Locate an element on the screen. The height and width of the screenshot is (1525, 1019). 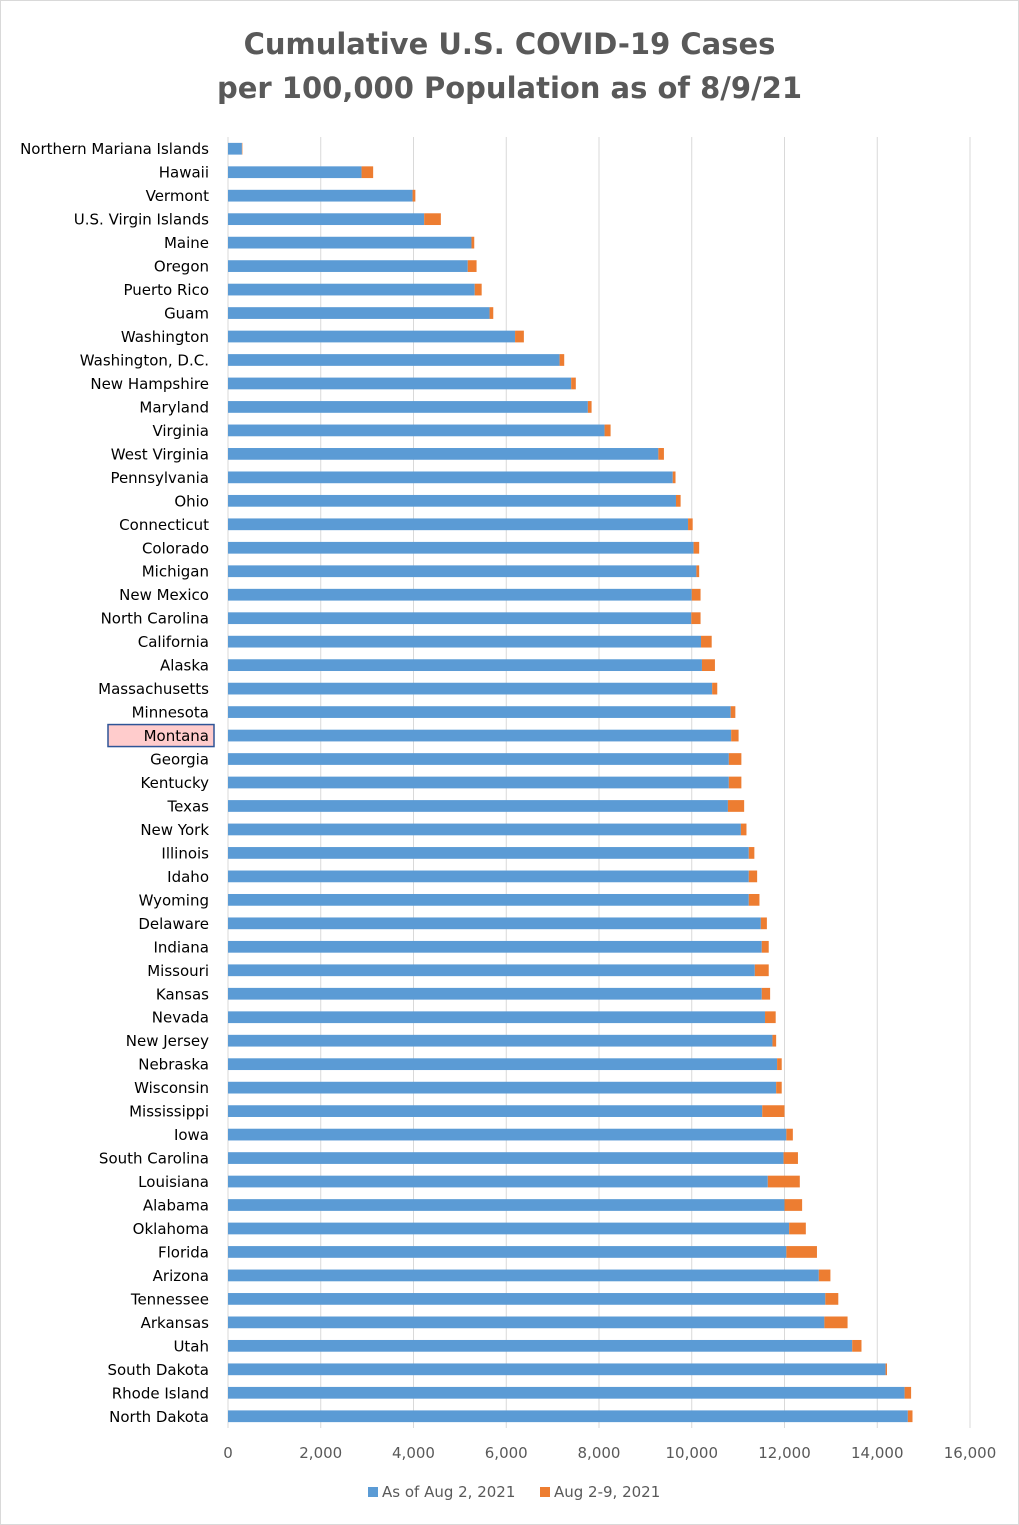
category-label: New Mexico is located at coordinates (164, 595).